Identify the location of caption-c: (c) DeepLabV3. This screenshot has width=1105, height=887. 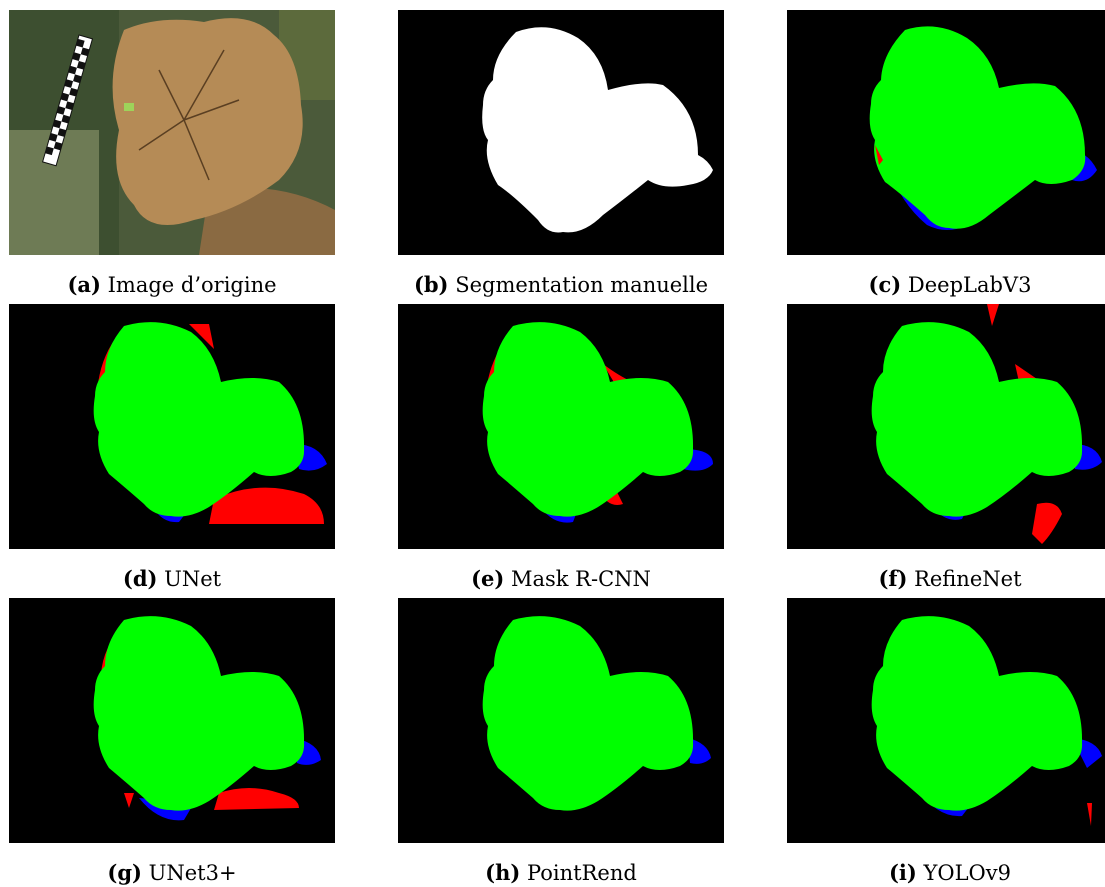
(936, 285).